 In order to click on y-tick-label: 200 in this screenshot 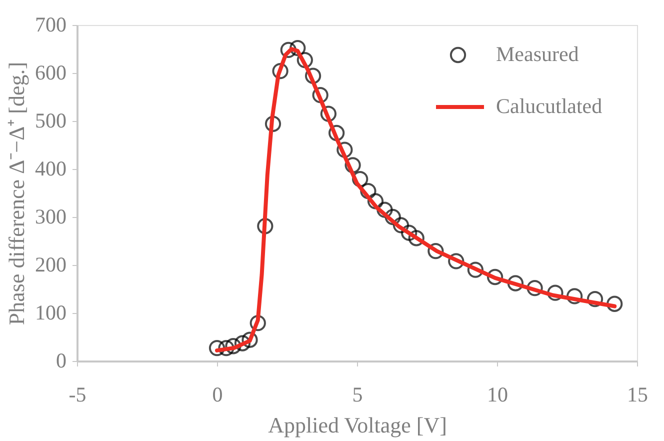, I will do `click(50, 264)`.